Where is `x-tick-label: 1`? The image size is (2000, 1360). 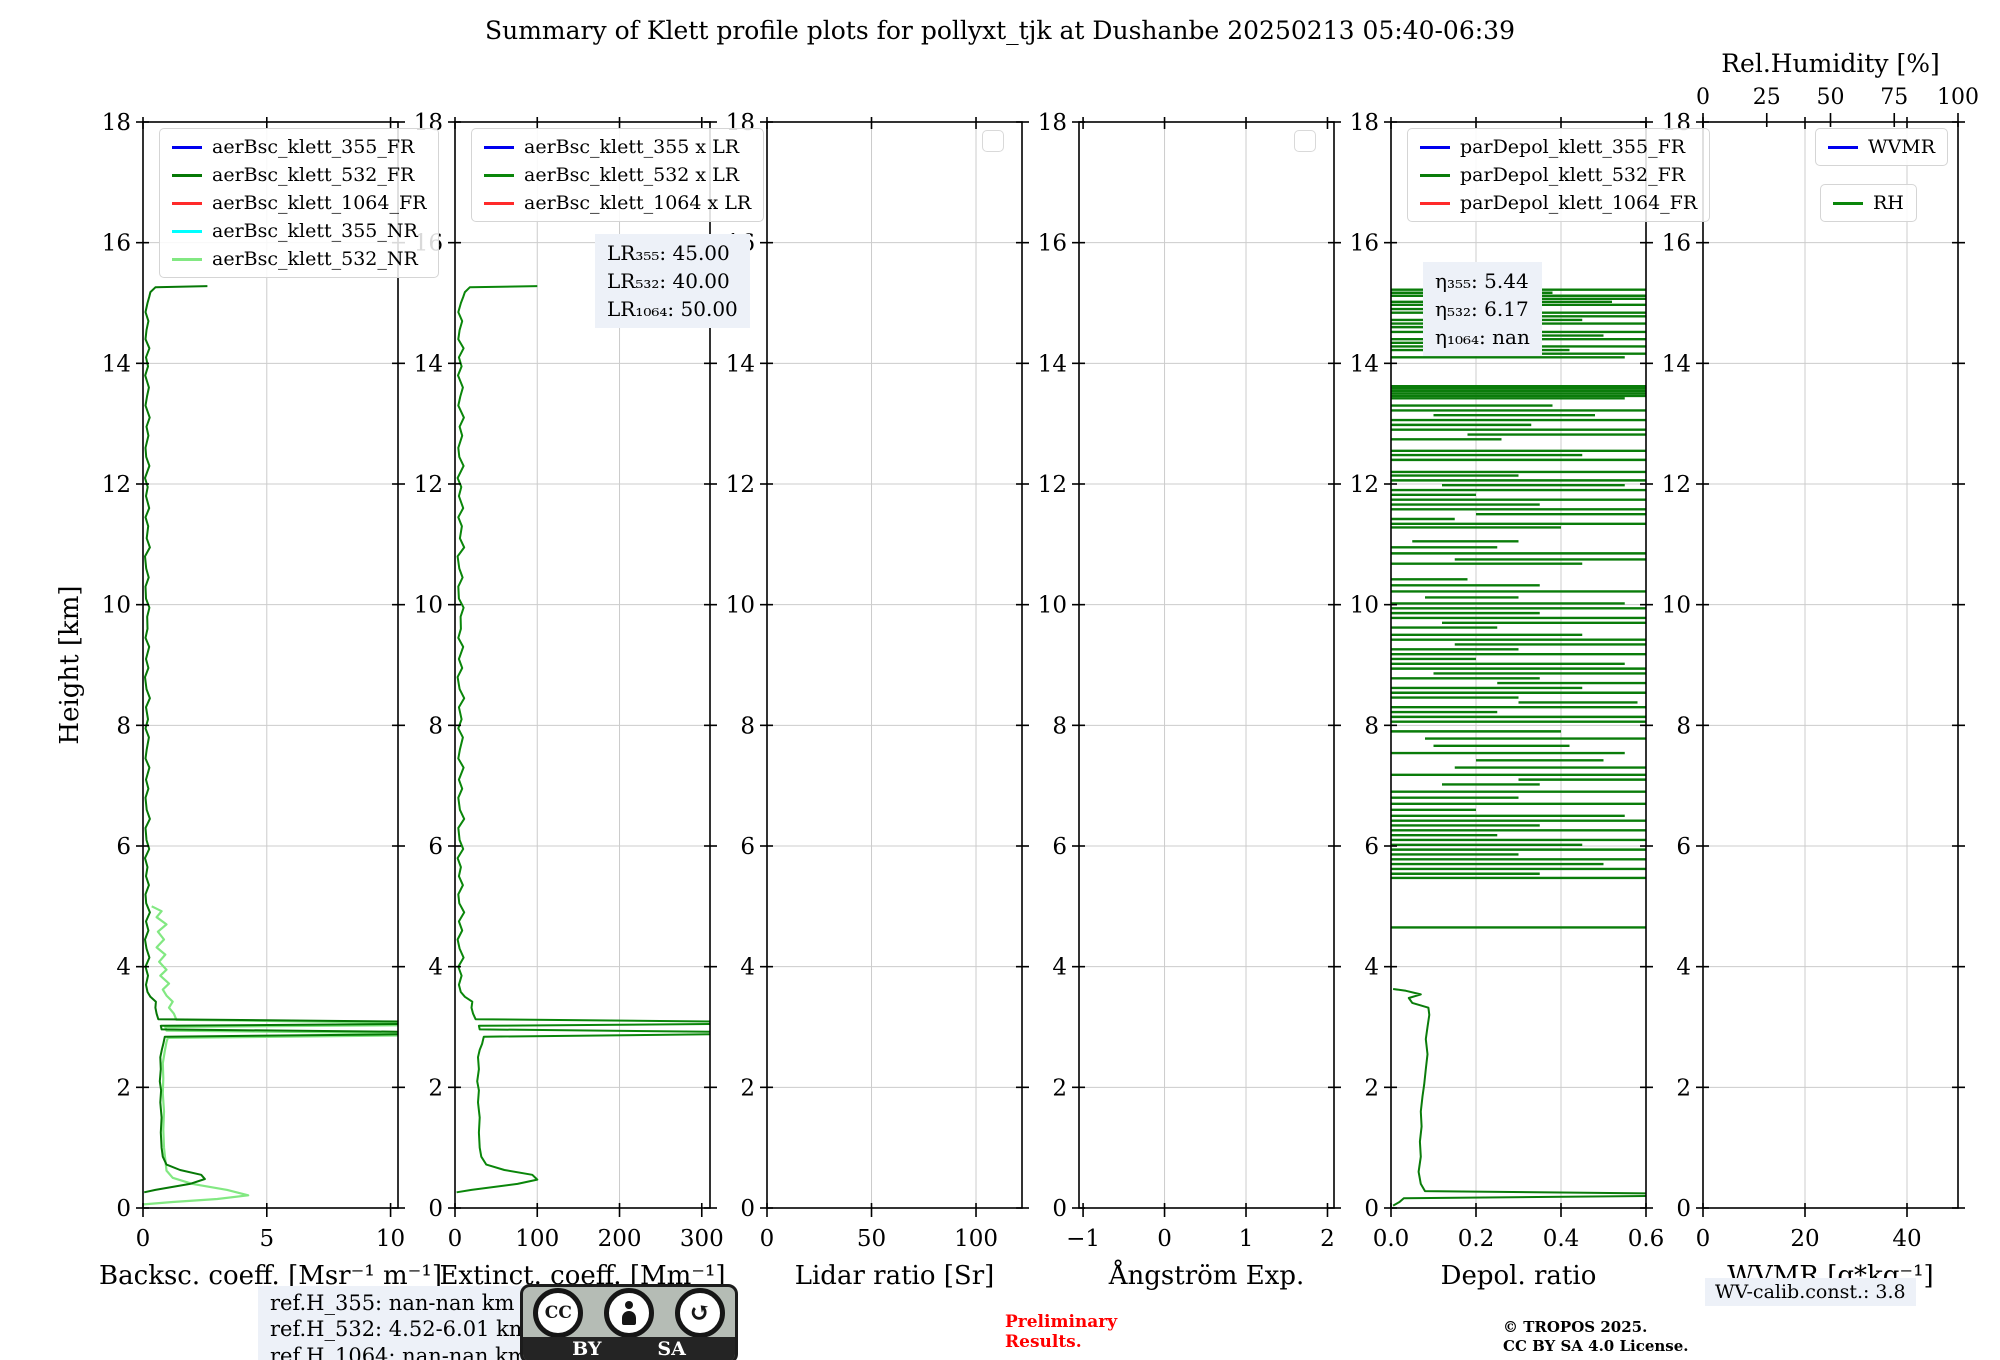
x-tick-label: 1 is located at coordinates (1246, 1239).